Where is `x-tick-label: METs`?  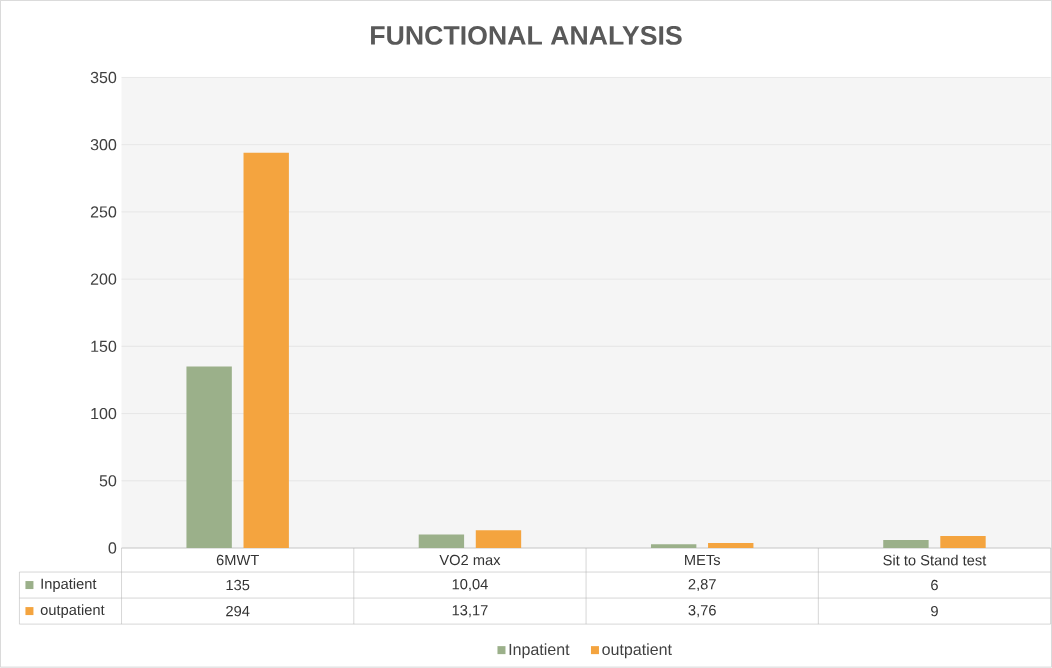
x-tick-label: METs is located at coordinates (703, 560).